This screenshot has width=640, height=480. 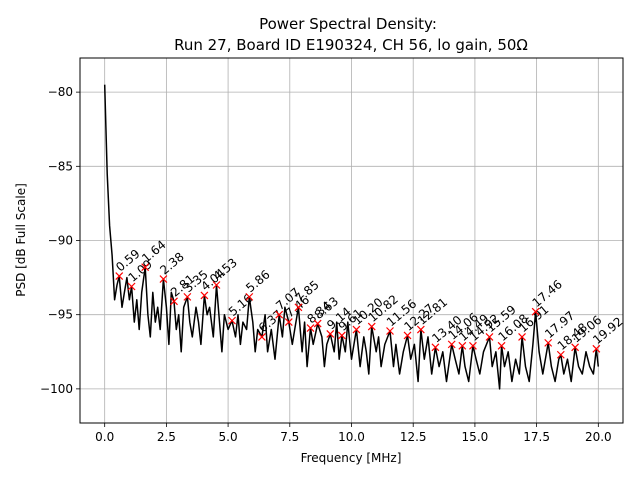 What do you see at coordinates (351, 458) in the screenshot?
I see `x-axis-label: Frequency [MHz]` at bounding box center [351, 458].